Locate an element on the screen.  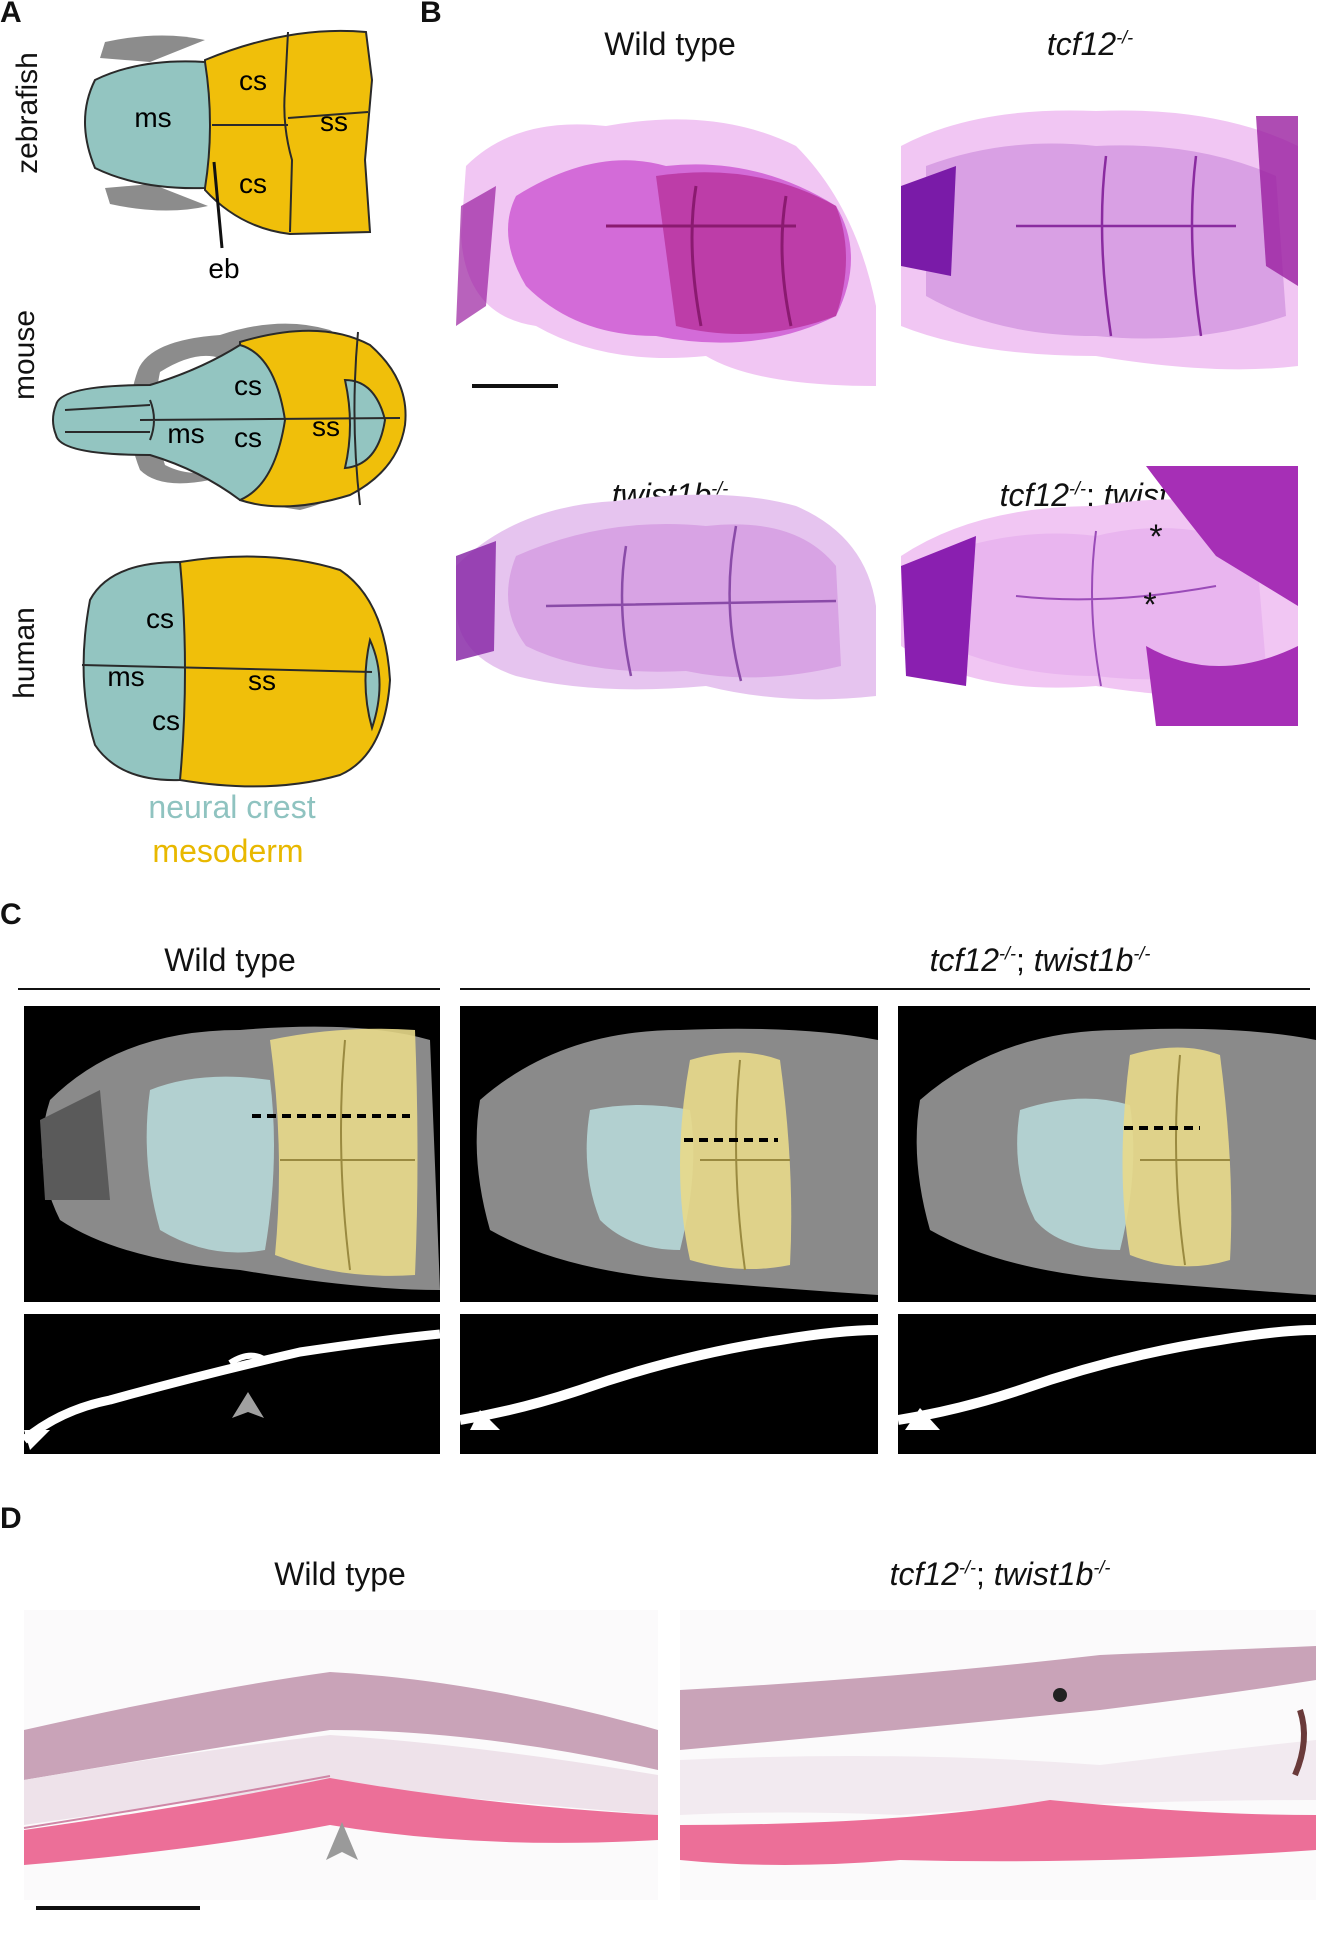
zebrafish-mesoderm is located at coordinates (289, 132).